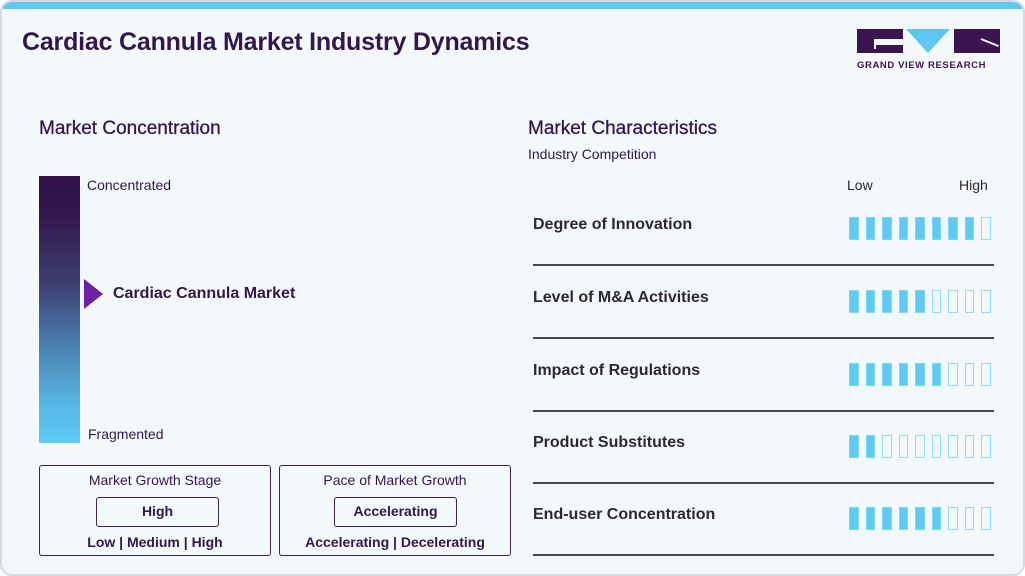 This screenshot has height=576, width=1025. What do you see at coordinates (157, 512) in the screenshot?
I see `growth-stage-value: High` at bounding box center [157, 512].